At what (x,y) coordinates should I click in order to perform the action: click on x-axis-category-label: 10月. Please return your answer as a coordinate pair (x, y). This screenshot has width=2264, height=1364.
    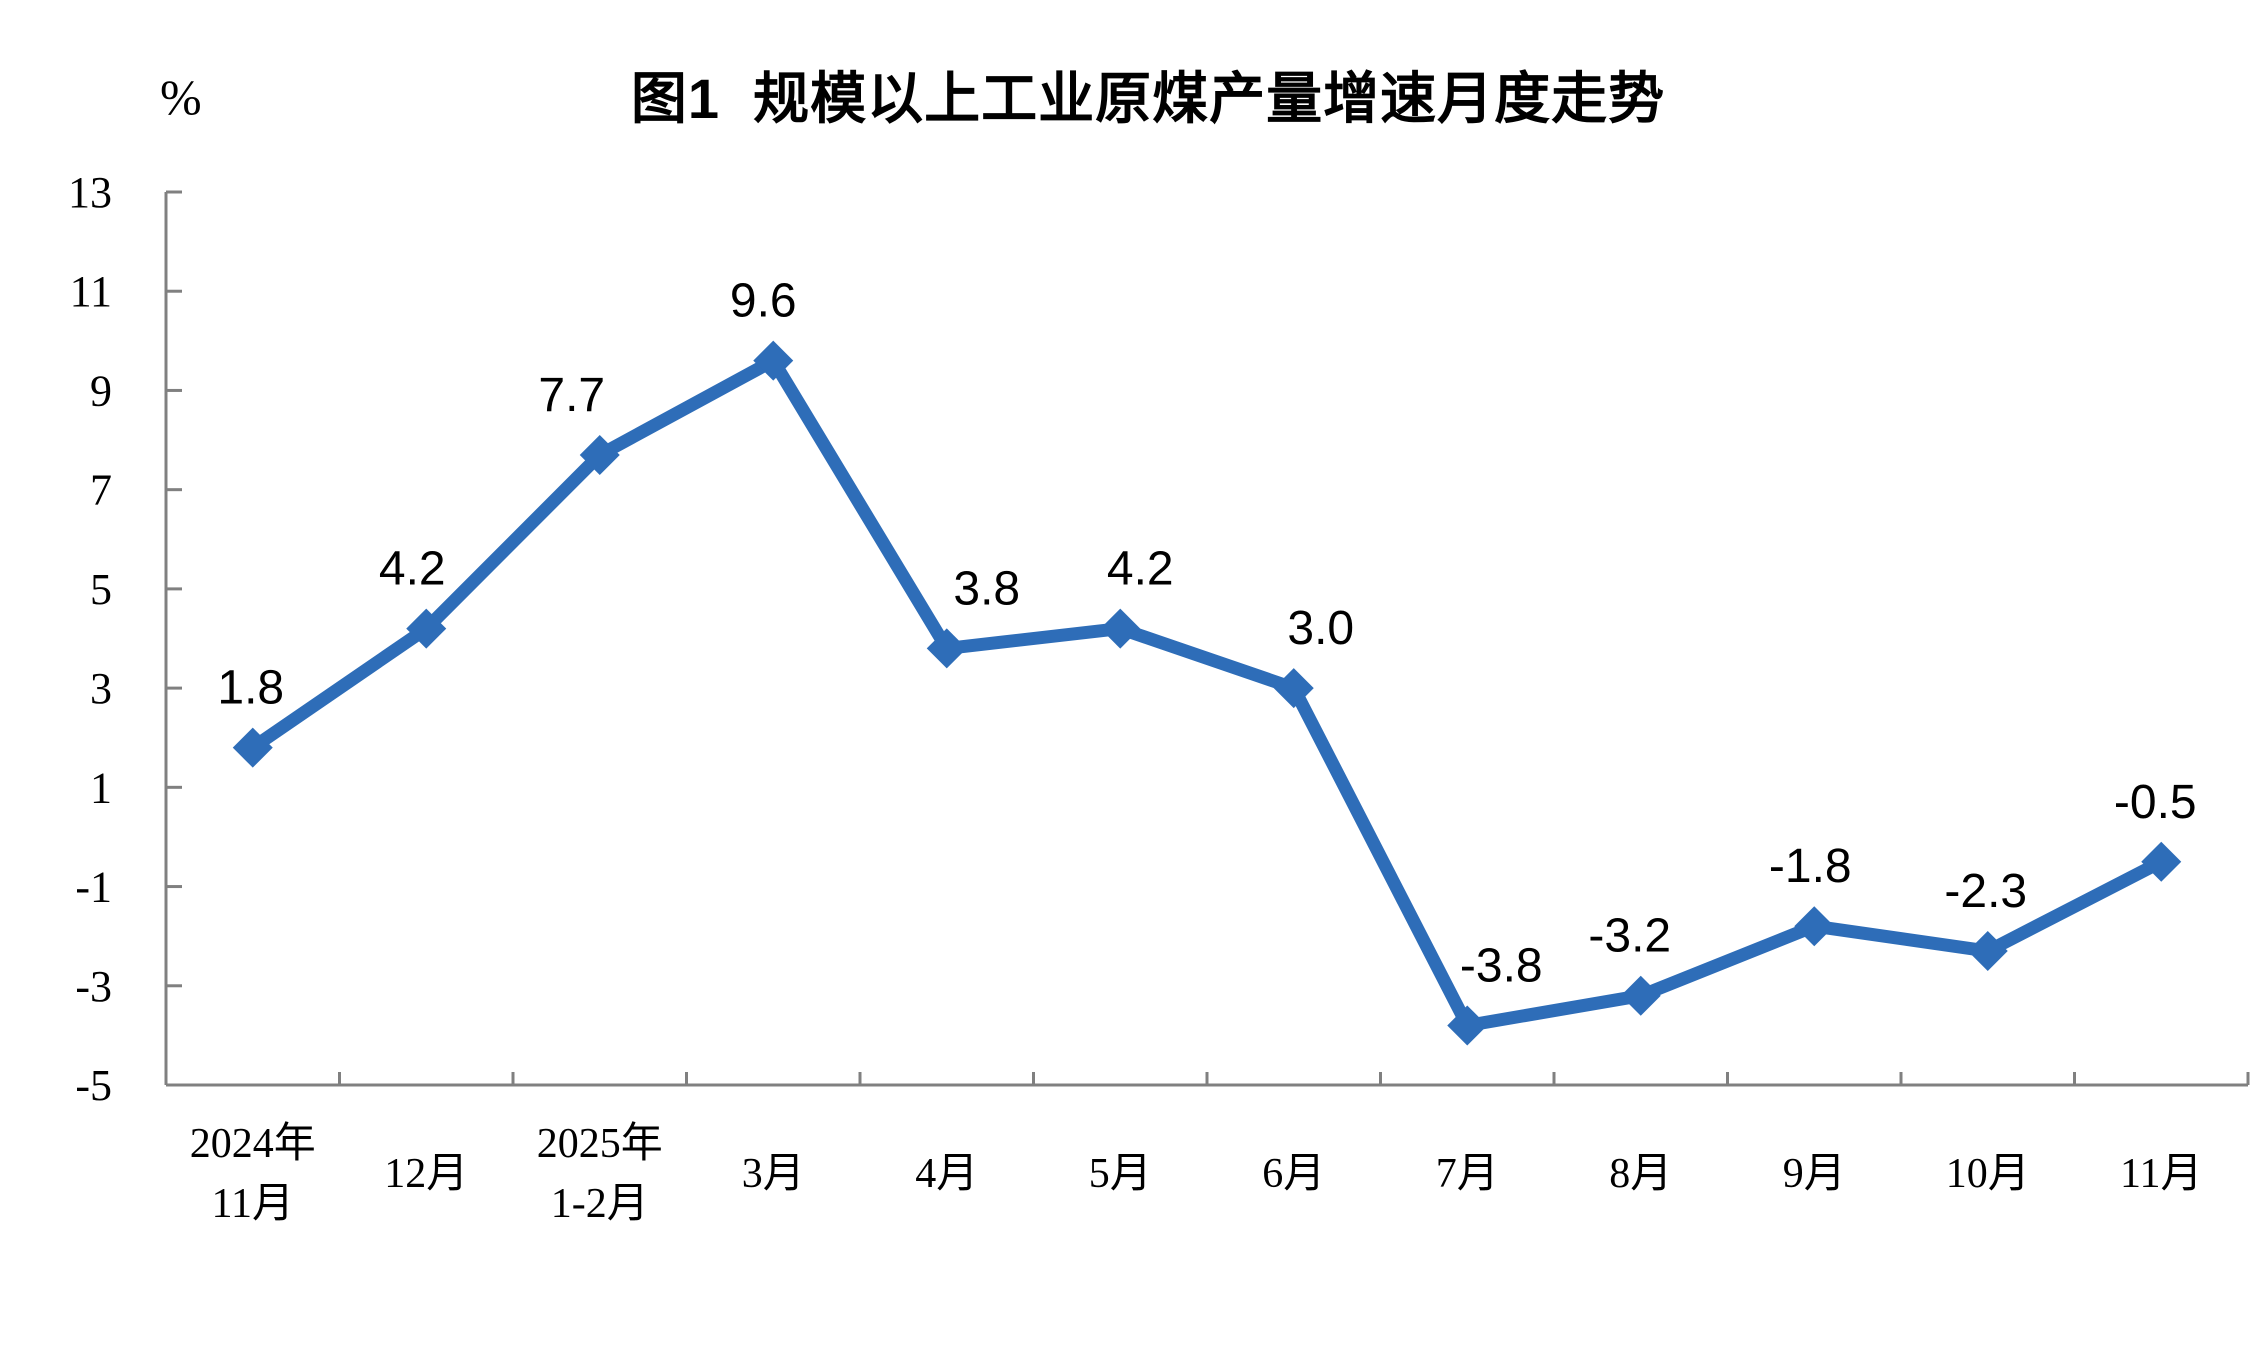
    Looking at the image, I should click on (1988, 1174).